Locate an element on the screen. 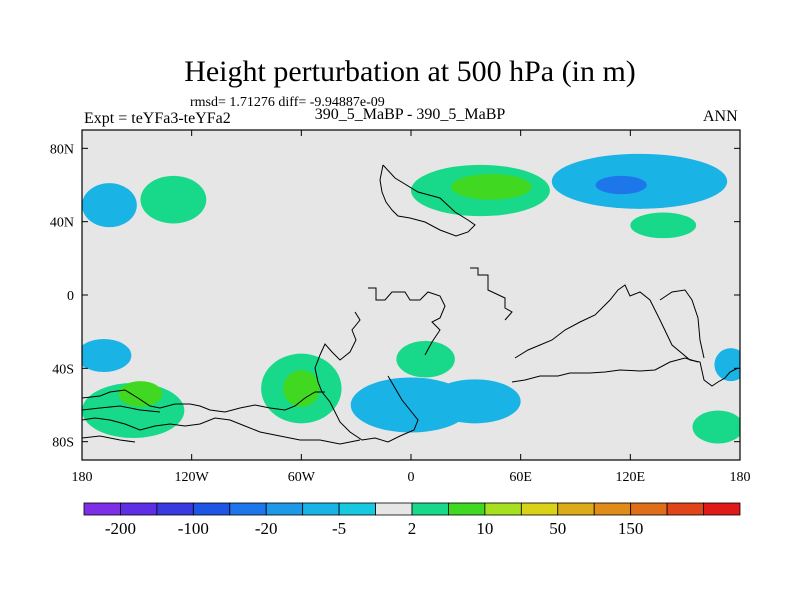 This screenshot has width=800, height=600. chart-title: Height perturbation at 500 hPa (in m) is located at coordinates (410, 71).